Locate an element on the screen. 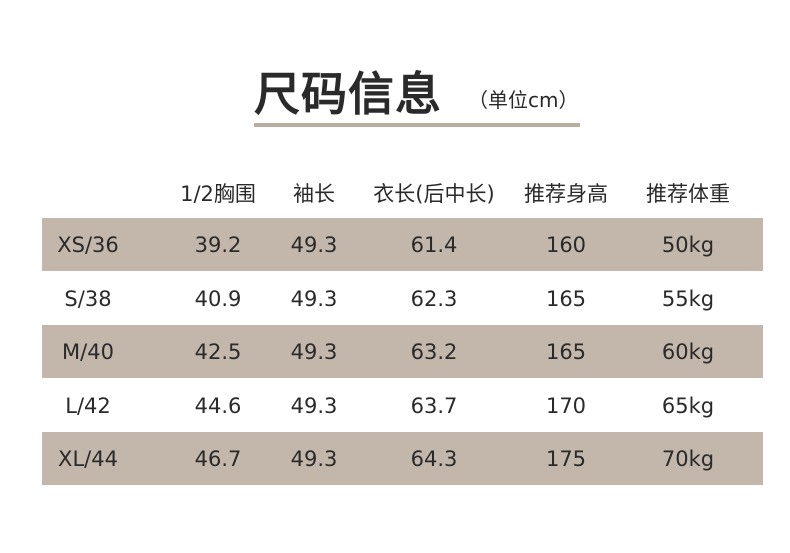 This screenshot has width=790, height=553. table-cell: 65kg is located at coordinates (688, 405).